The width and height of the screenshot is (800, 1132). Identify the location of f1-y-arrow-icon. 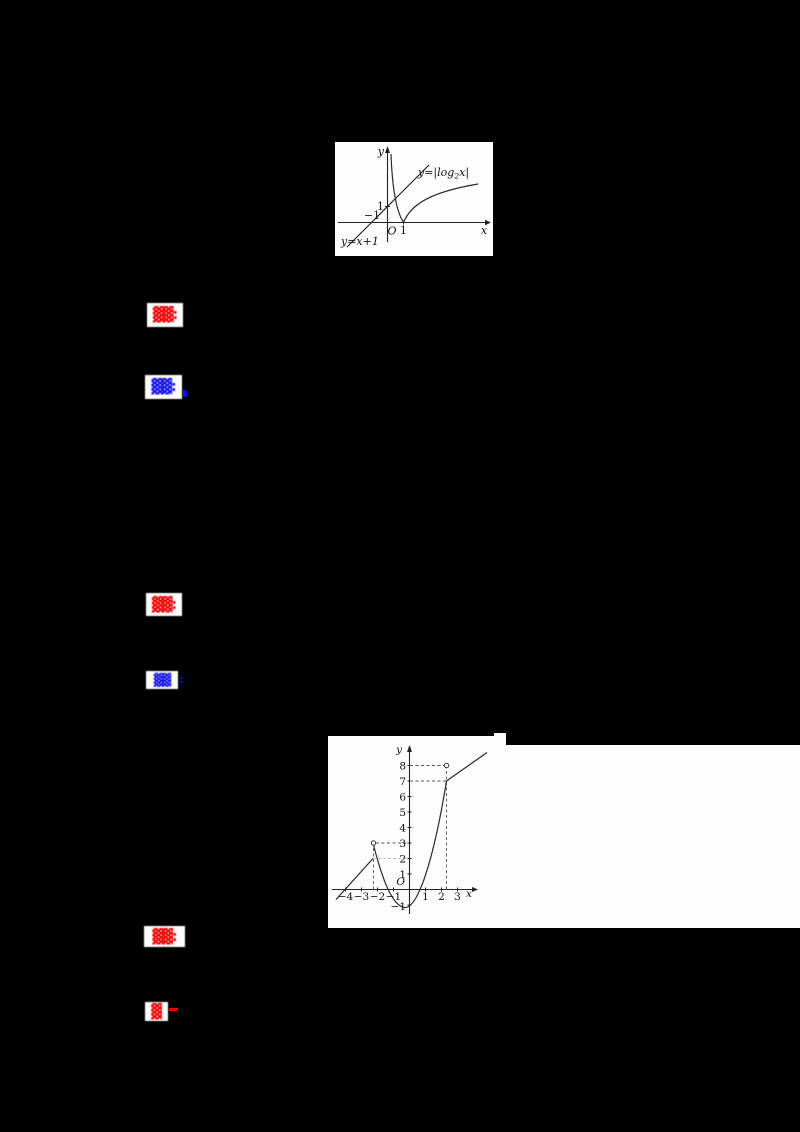
(387, 149).